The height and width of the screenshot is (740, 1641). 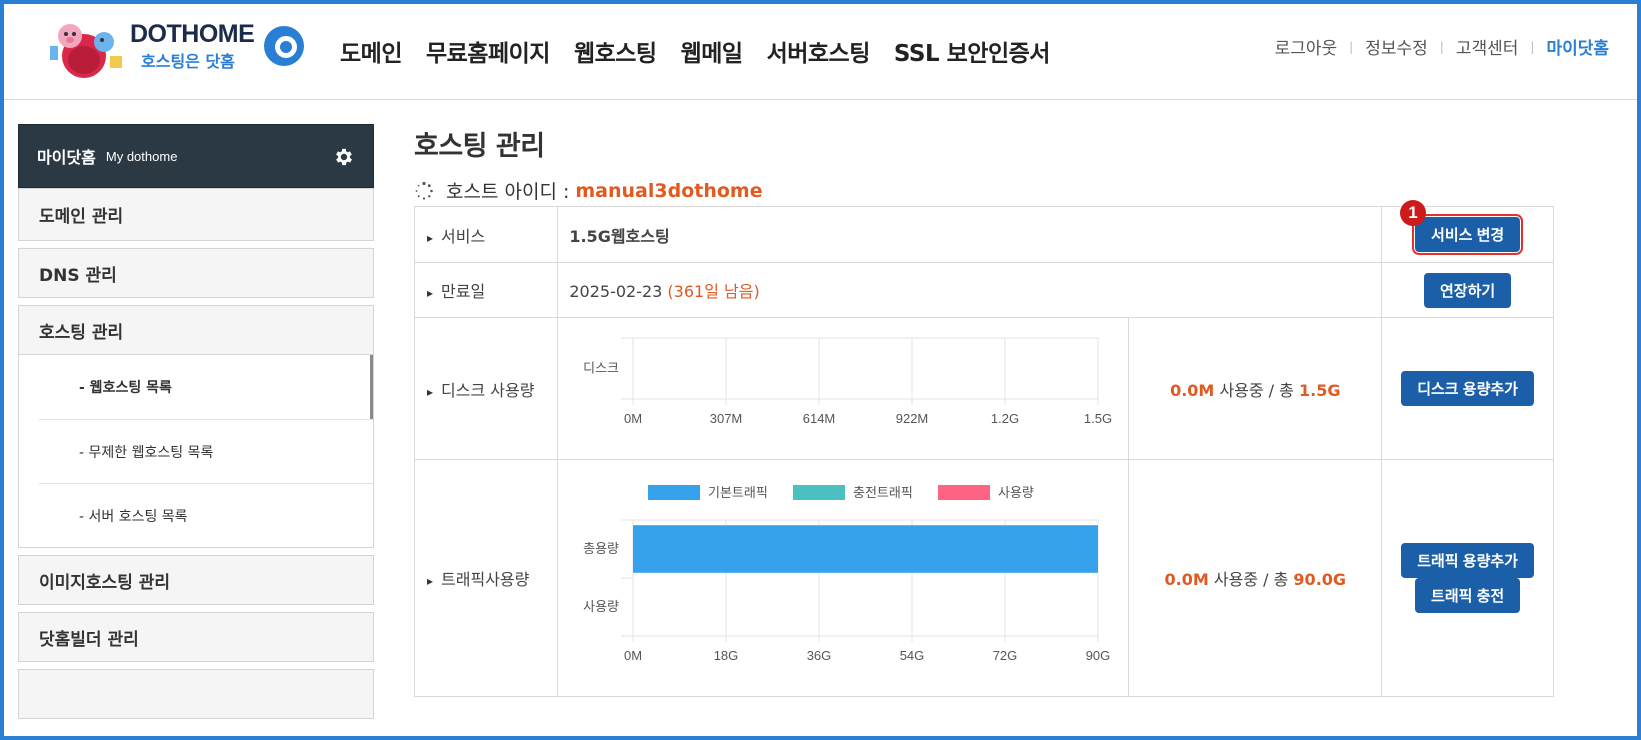 I want to click on row-label-expiry: 만료일, so click(x=486, y=290).